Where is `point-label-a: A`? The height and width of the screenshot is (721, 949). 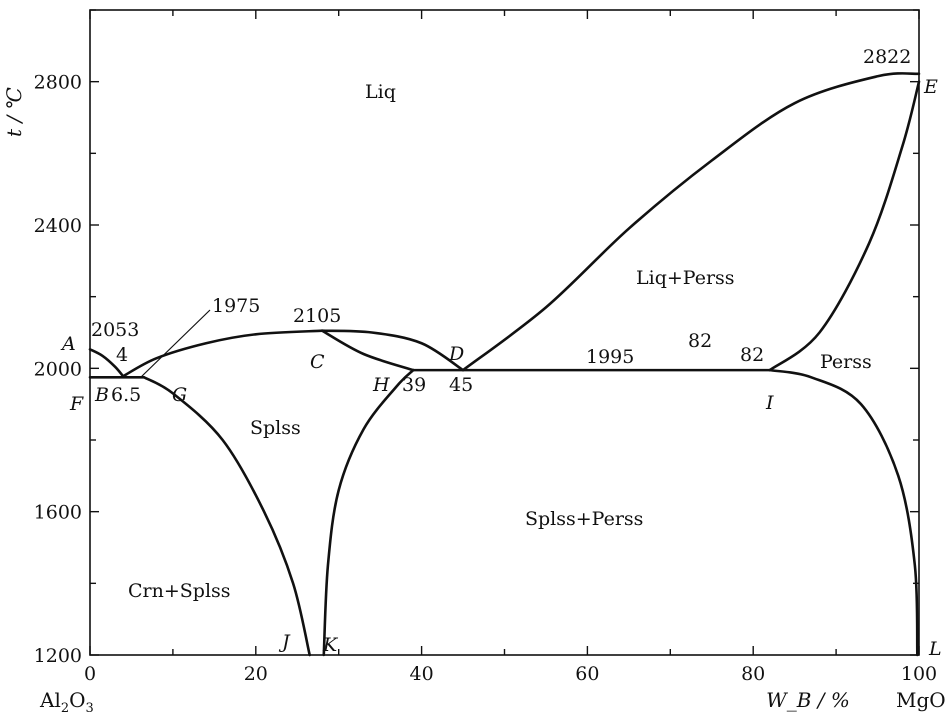
point-label-a: A is located at coordinates (68, 344).